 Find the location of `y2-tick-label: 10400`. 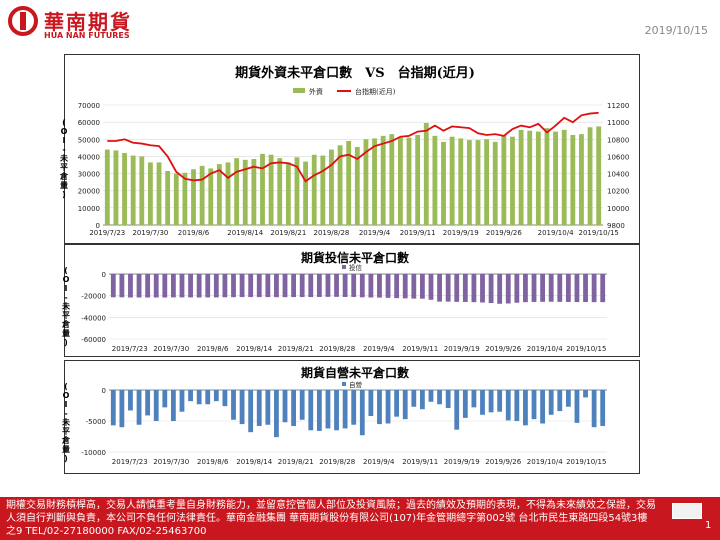

y2-tick-label: 10400 is located at coordinates (618, 175).